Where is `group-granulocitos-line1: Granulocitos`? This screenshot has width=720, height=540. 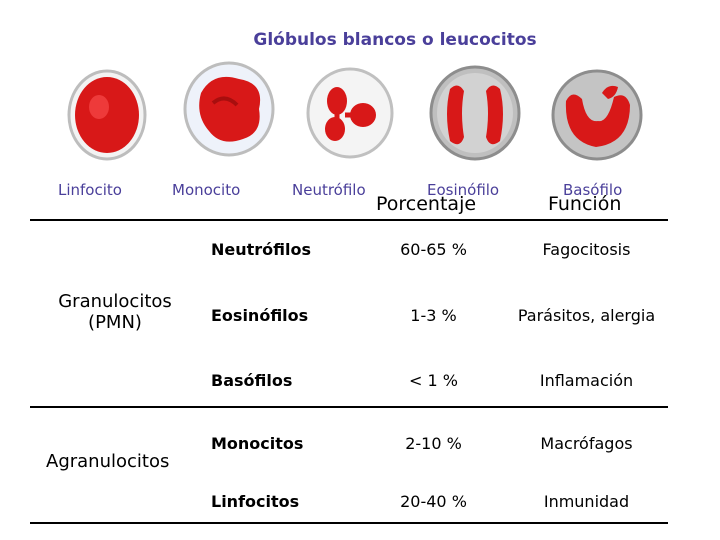
group-granulocitos-line1: Granulocitos is located at coordinates (115, 301).